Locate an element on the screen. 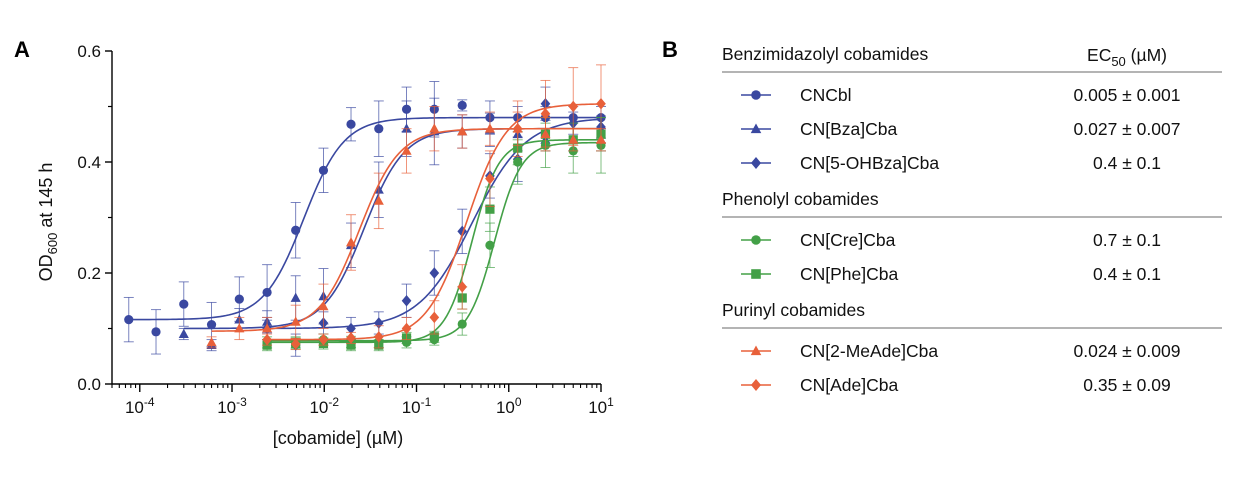 The height and width of the screenshot is (482, 1248). x-axis-title: [cobamide] (µM) is located at coordinates (338, 438).